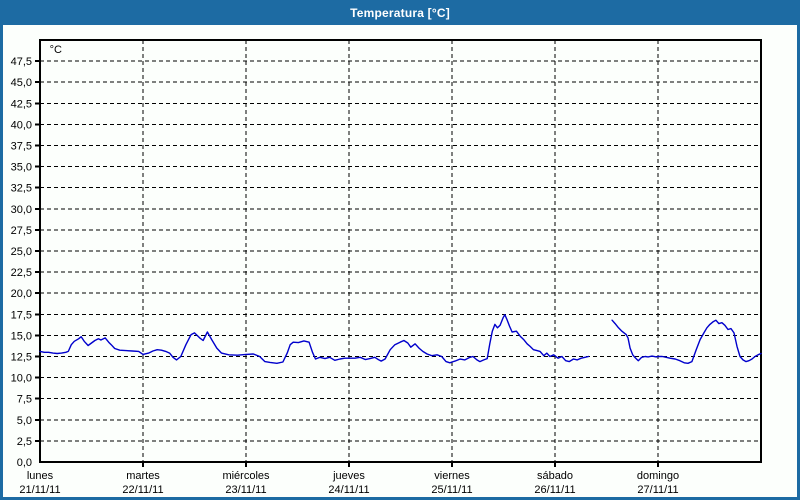 Image resolution: width=800 pixels, height=500 pixels. I want to click on chart-title-bar: Temperatura [°C], so click(400, 12).